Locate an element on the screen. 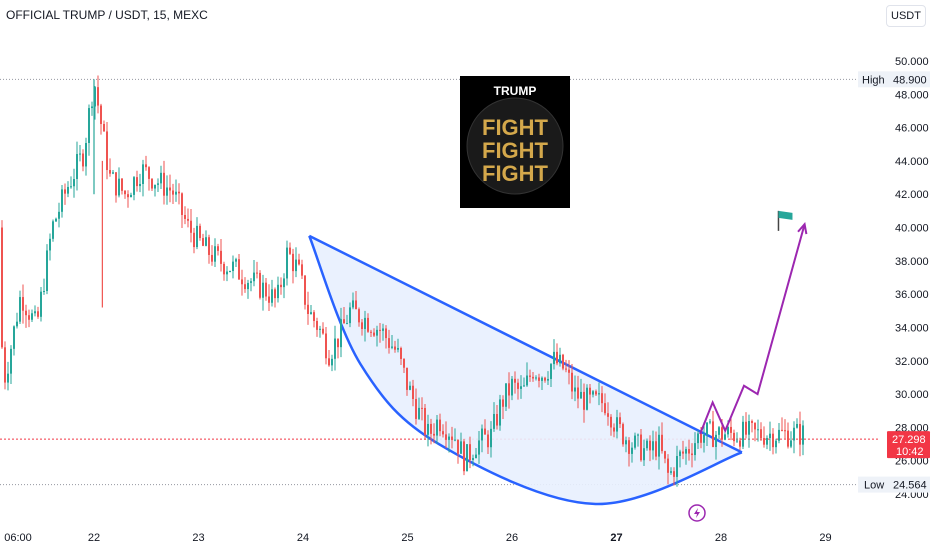  price-tick-label: 36.000 is located at coordinates (912, 295).